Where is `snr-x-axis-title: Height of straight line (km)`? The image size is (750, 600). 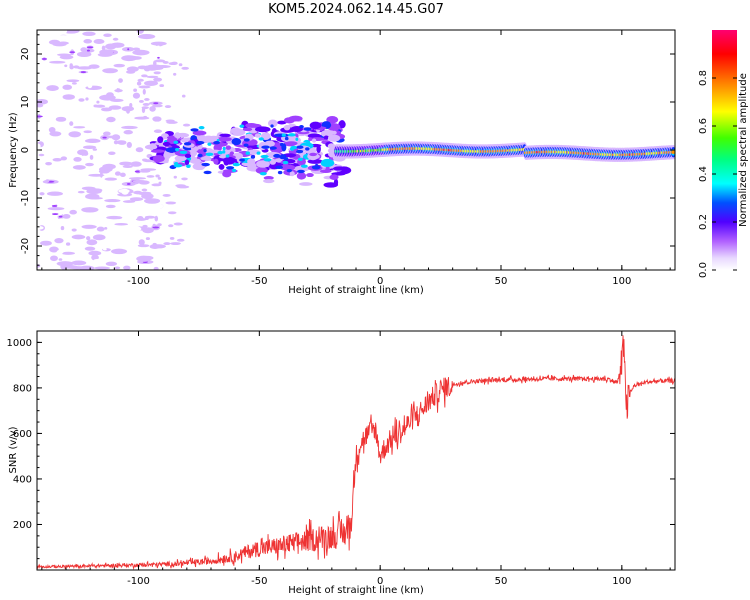 snr-x-axis-title: Height of straight line (km) is located at coordinates (356, 590).